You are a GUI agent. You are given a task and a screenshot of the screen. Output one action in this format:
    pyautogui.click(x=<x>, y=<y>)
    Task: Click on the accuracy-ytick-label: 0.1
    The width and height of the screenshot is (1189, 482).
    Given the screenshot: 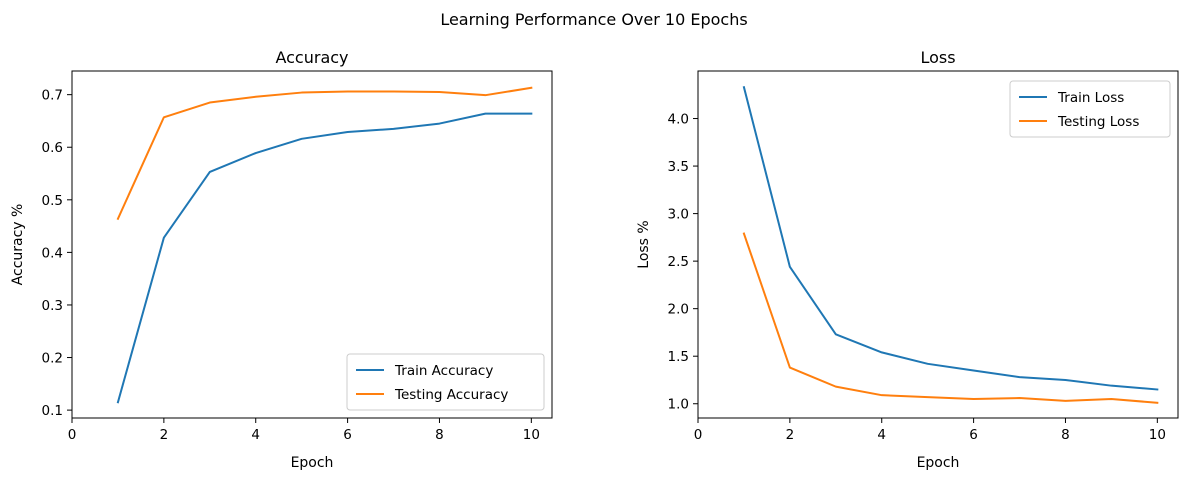 What is the action you would take?
    pyautogui.click(x=52, y=411)
    